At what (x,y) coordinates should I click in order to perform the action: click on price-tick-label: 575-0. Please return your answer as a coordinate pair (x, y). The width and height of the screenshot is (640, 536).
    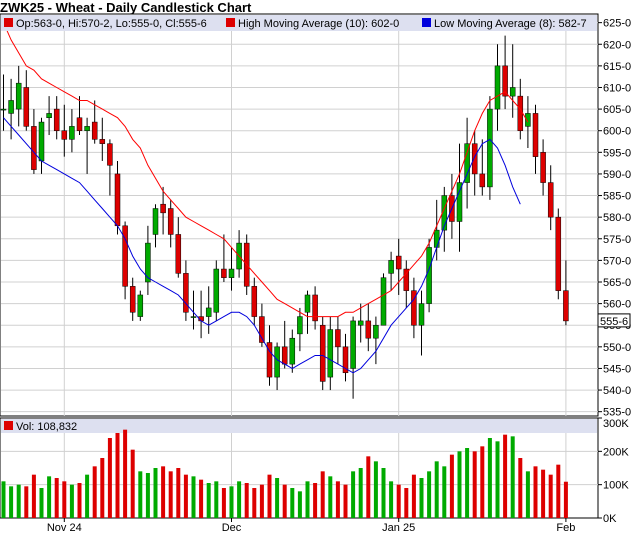
    Looking at the image, I should click on (617, 240).